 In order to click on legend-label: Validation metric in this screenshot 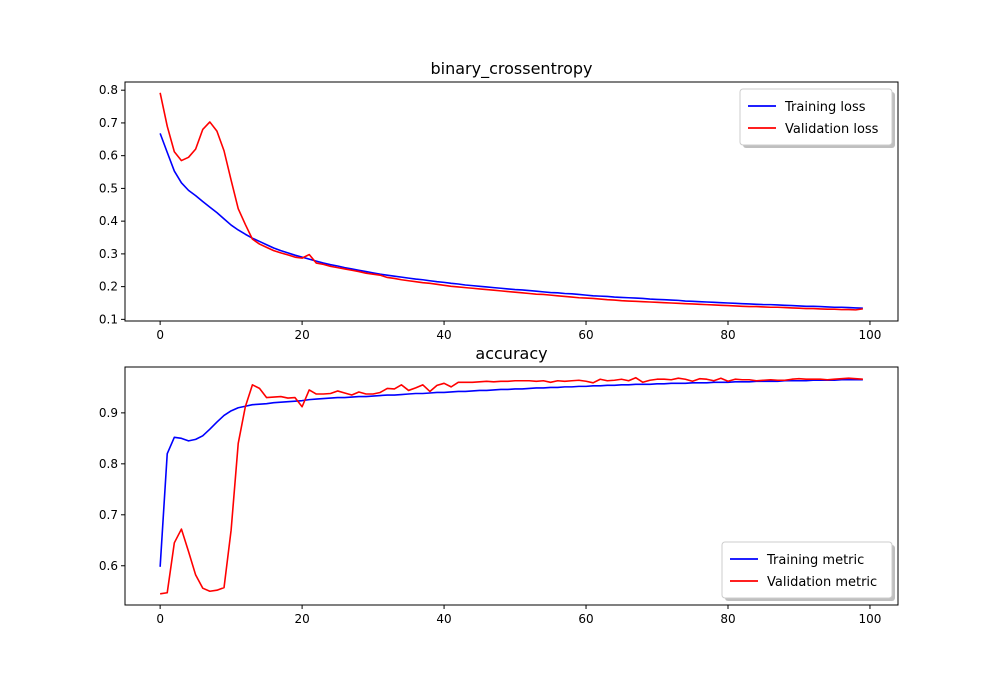, I will do `click(822, 582)`.